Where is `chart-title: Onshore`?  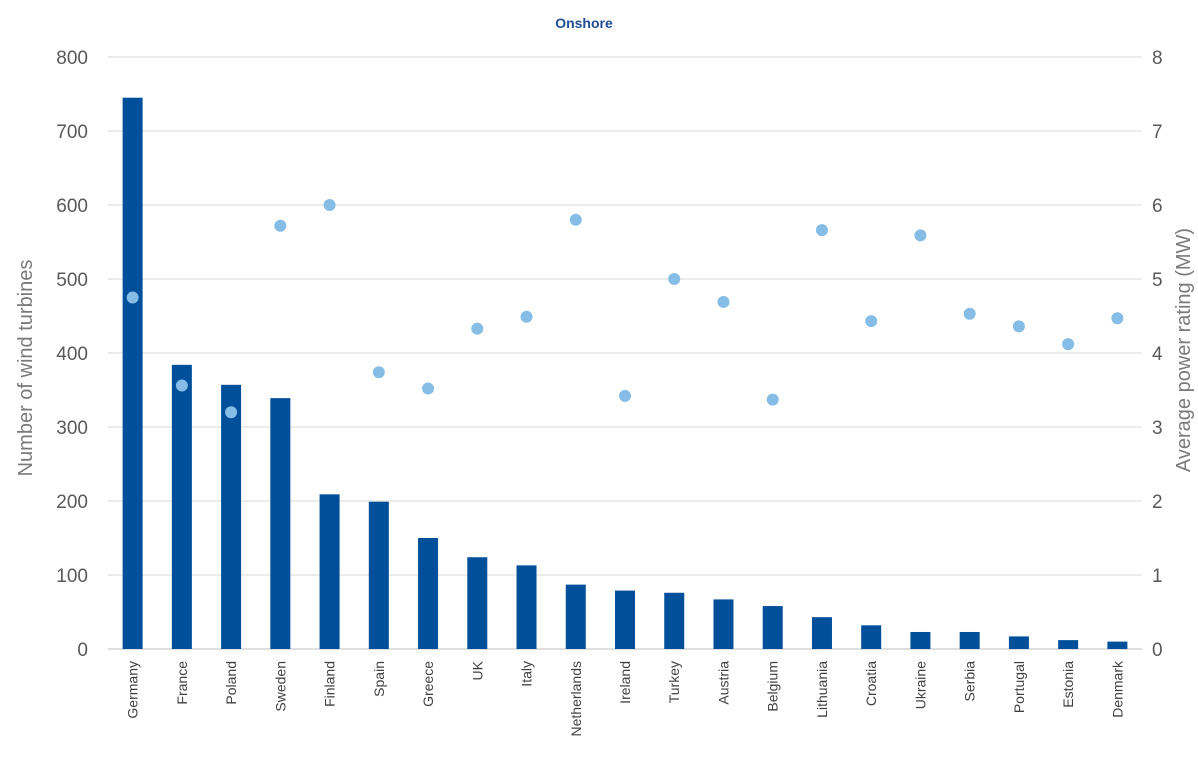
chart-title: Onshore is located at coordinates (584, 23).